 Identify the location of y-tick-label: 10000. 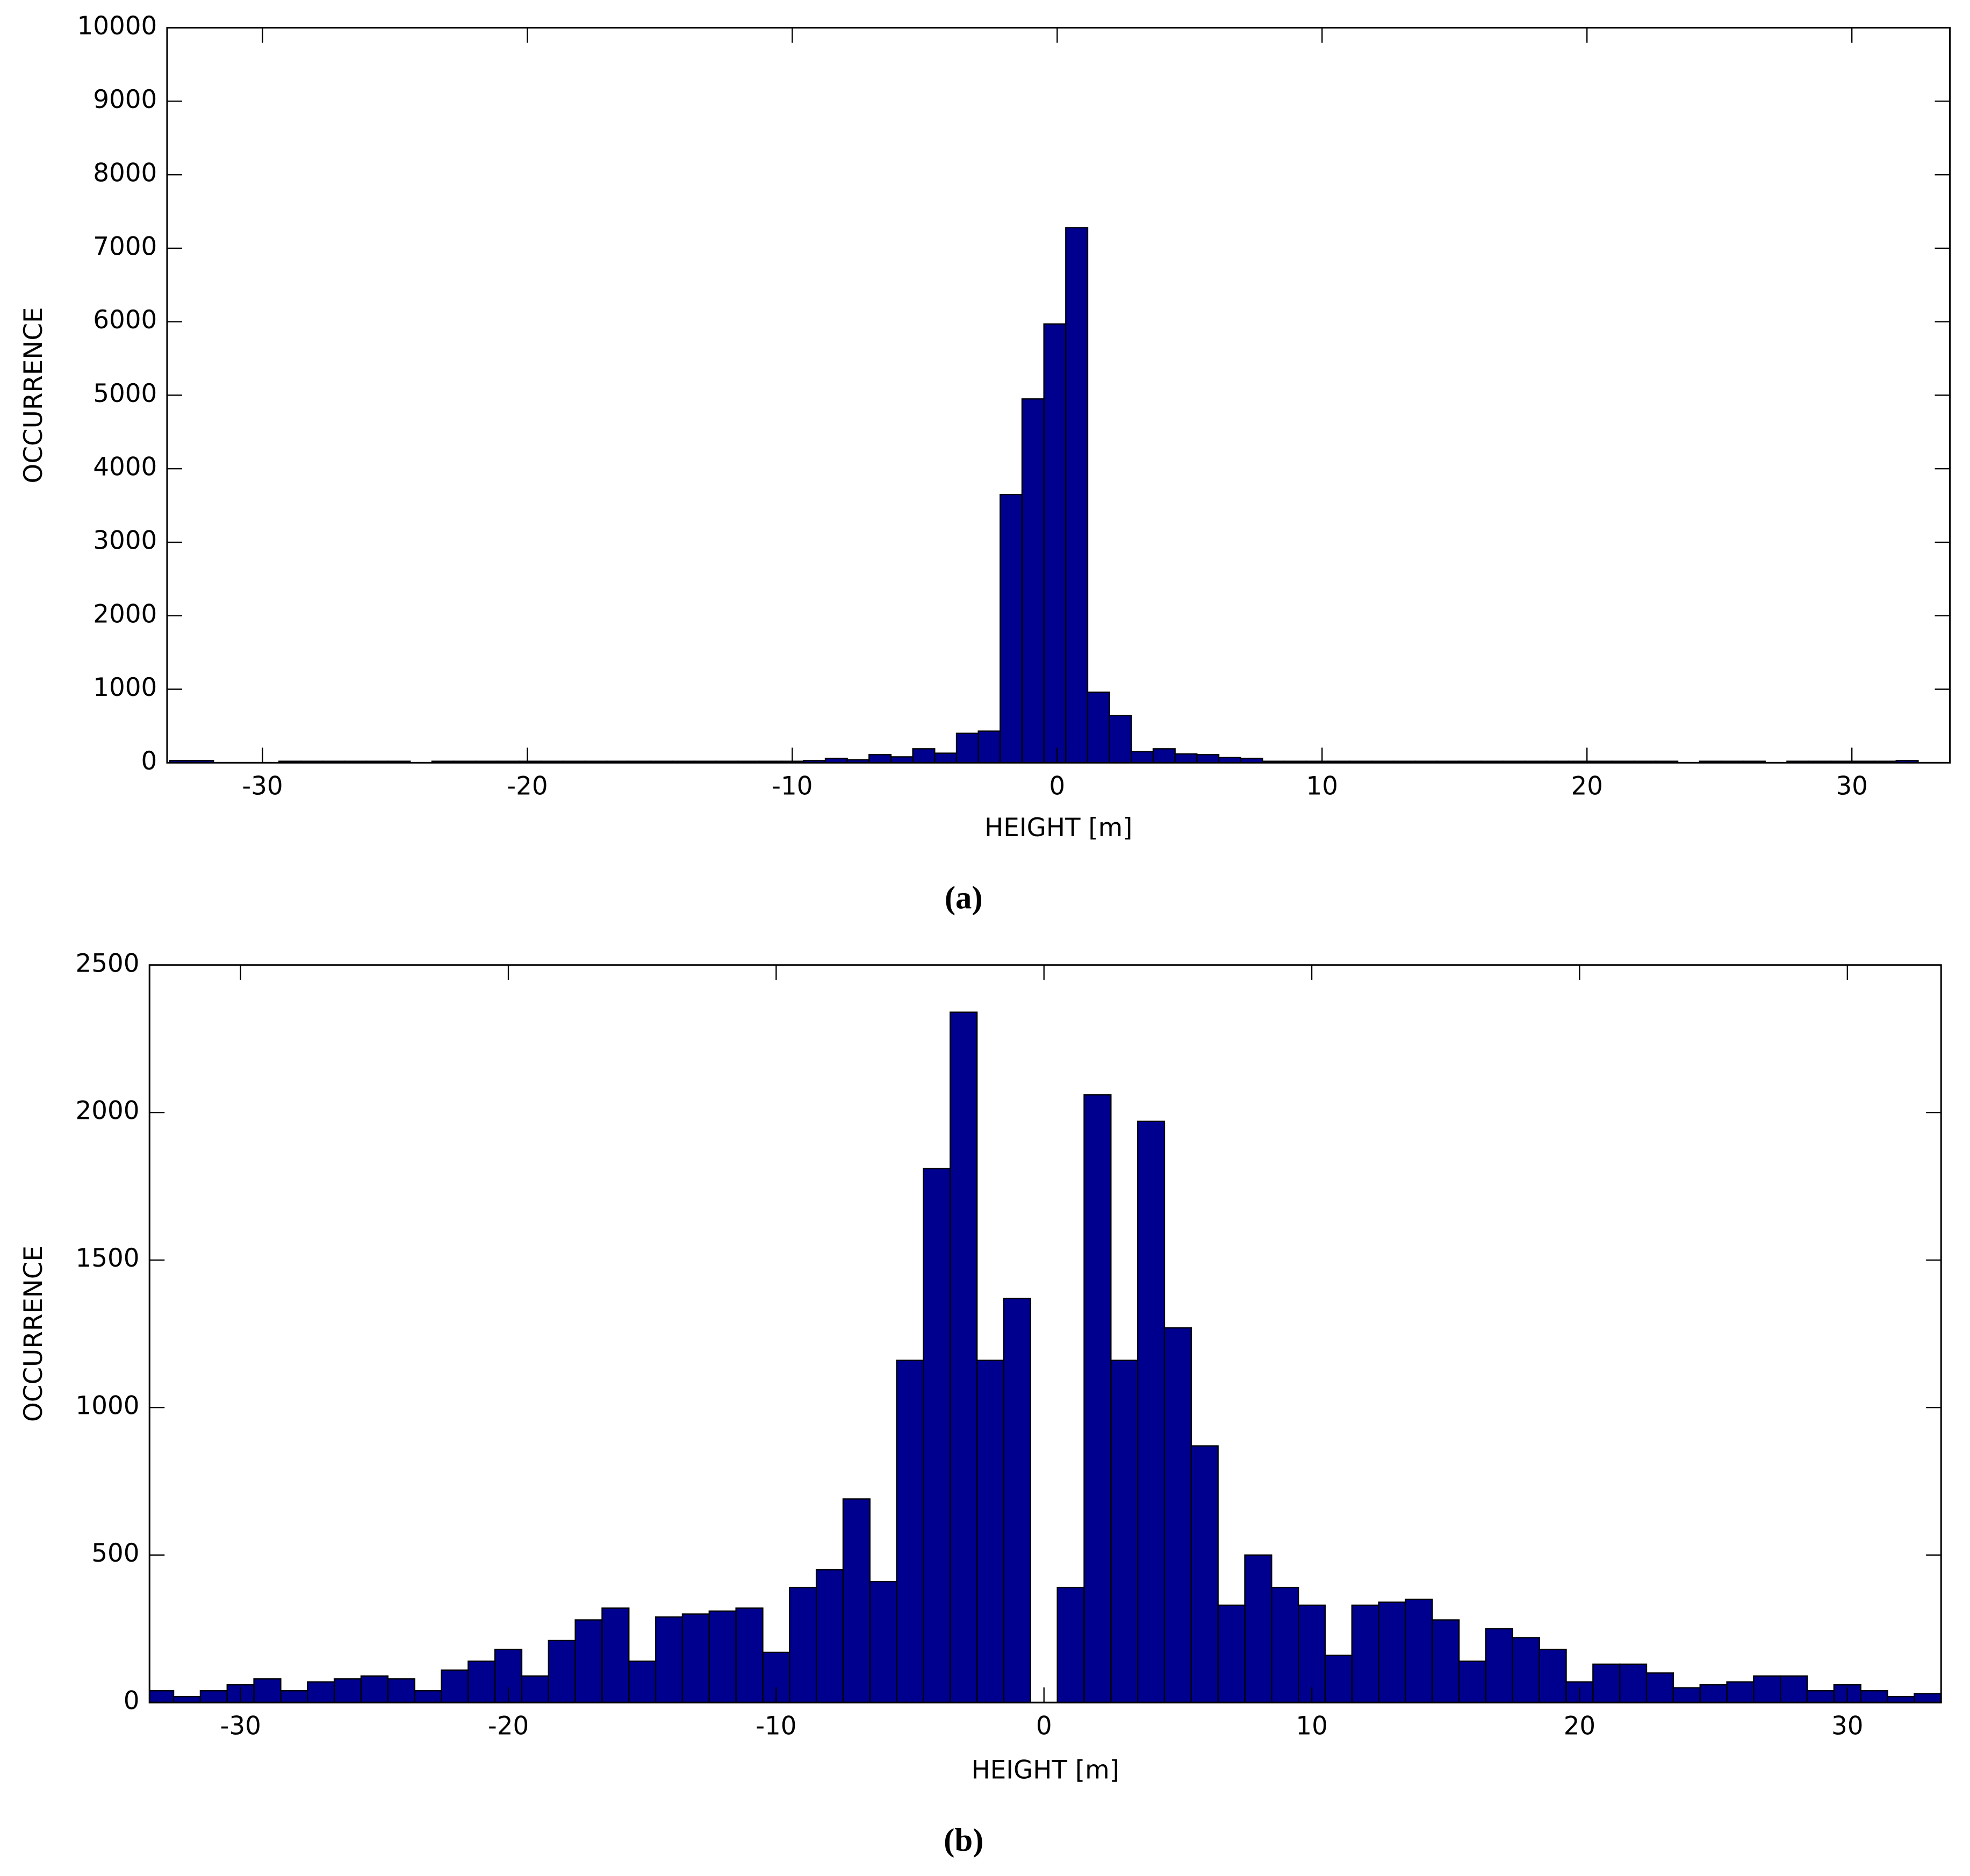
(117, 26).